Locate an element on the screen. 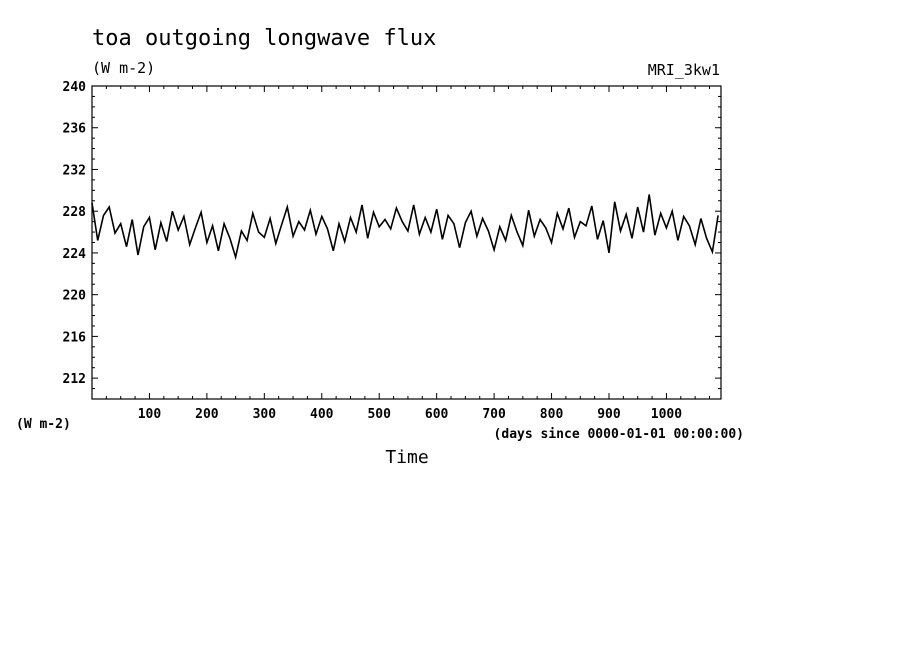 This screenshot has height=654, width=904. y-axis-label: (W m-2) is located at coordinates (43, 424).